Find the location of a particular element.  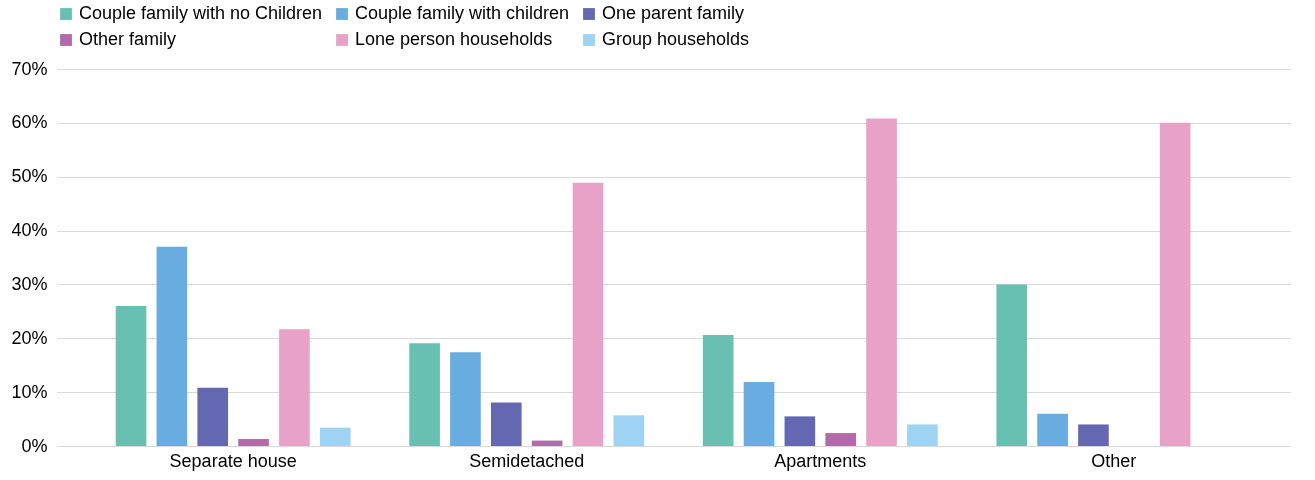

legend-label: Group households is located at coordinates (676, 39).